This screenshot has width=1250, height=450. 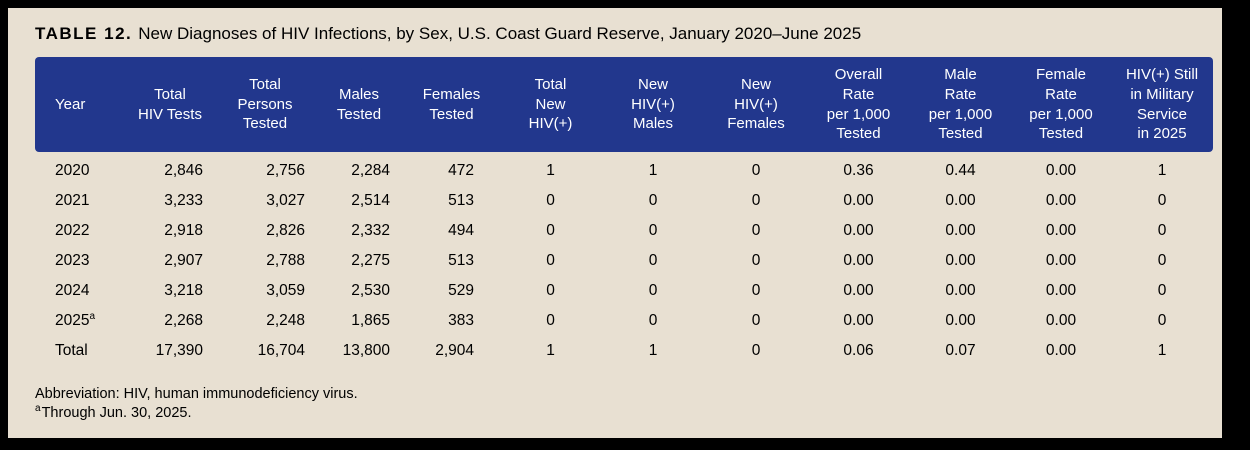 I want to click on table-row-2025: 2025a 2,268 2,248 1,865 383 0 0 0 0.00 0.00 0.00 0, so click(x=624, y=321).